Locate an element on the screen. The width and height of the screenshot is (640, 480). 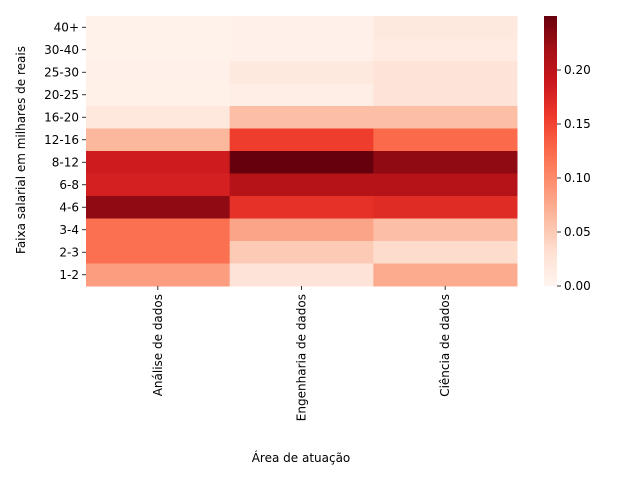
colorbar-tick-label: 0.00 is located at coordinates (577, 286).